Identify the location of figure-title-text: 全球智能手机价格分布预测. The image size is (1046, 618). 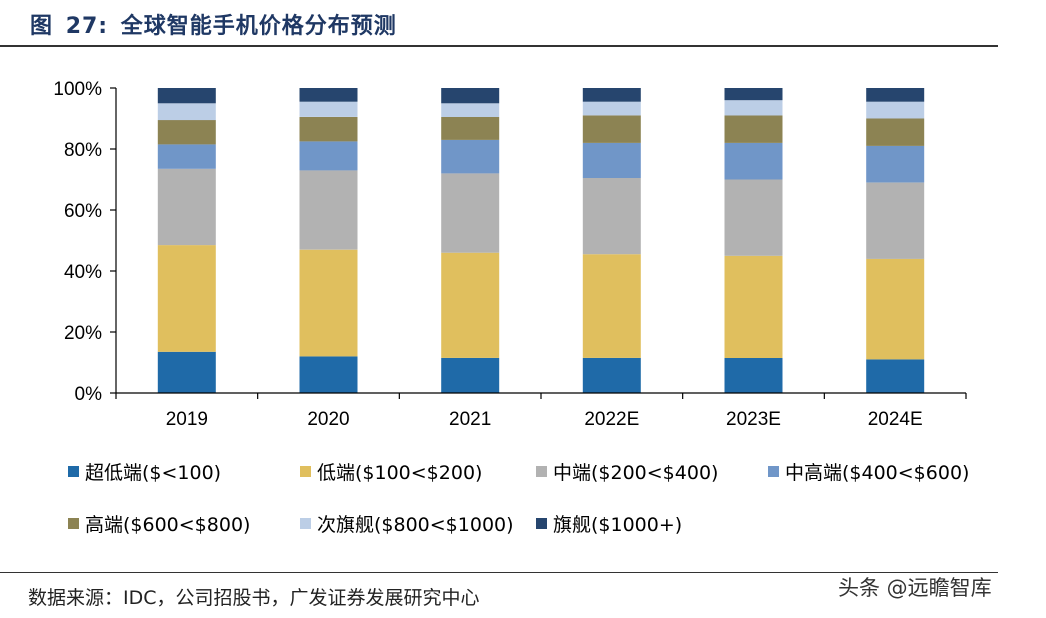
(258, 26).